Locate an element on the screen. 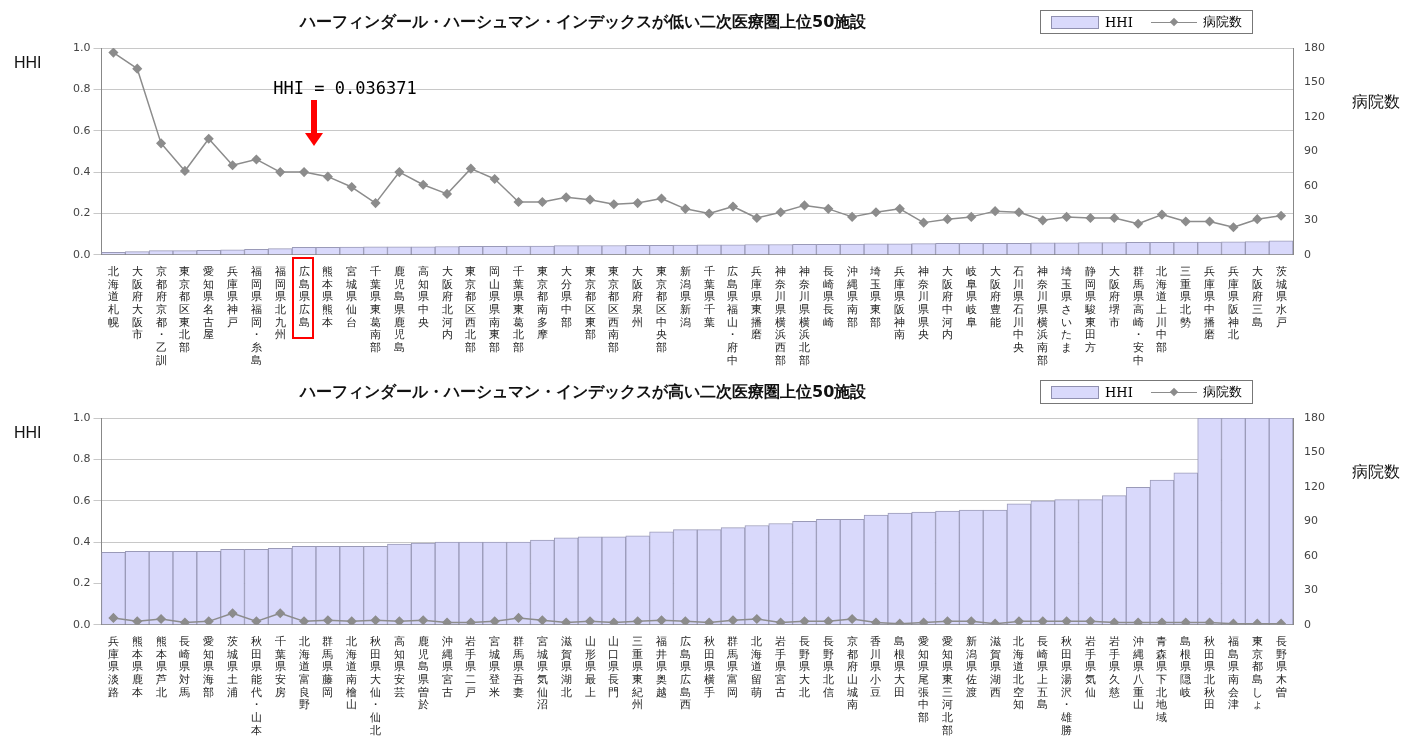 The image size is (1420, 740). chart-title: ハーフィンダール・ハーシュマン・インデックスが高い二次医療圏上位50施設 is located at coordinates (583, 392).